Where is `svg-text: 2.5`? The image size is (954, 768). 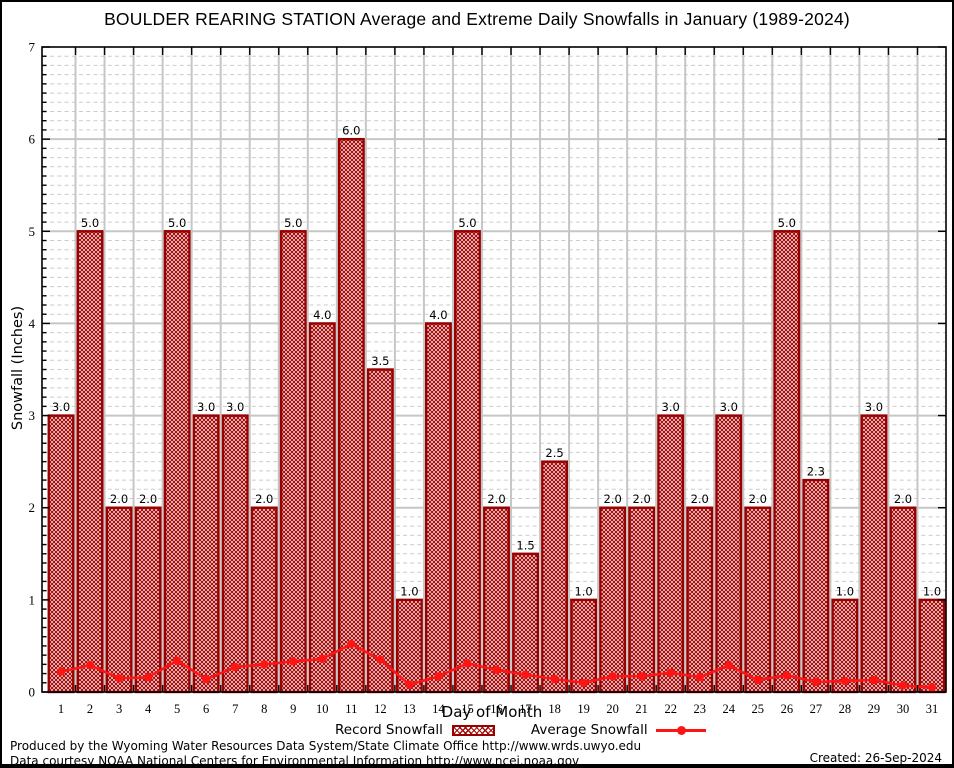
svg-text: 2.5 is located at coordinates (554, 453).